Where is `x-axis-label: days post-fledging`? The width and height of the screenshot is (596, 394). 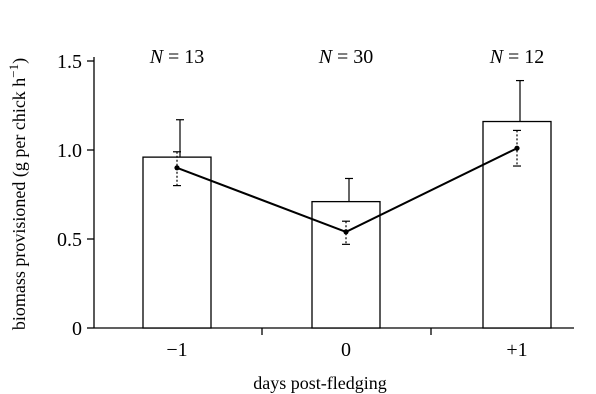
x-axis-label: days post-fledging is located at coordinates (319, 383).